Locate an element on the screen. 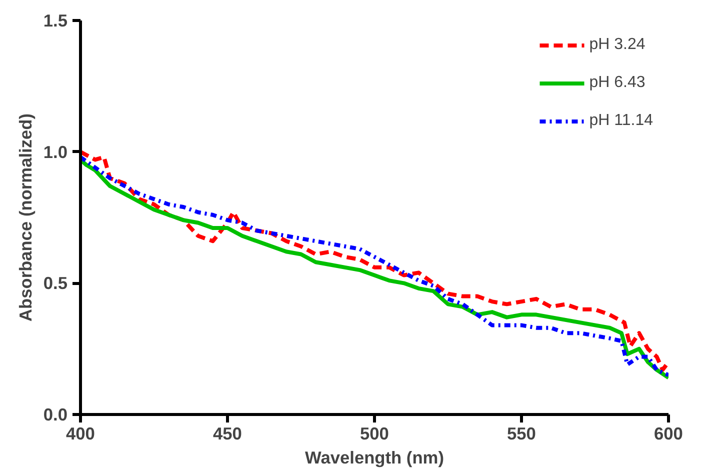 The image size is (703, 470). x-tick-label: 450 is located at coordinates (227, 434).